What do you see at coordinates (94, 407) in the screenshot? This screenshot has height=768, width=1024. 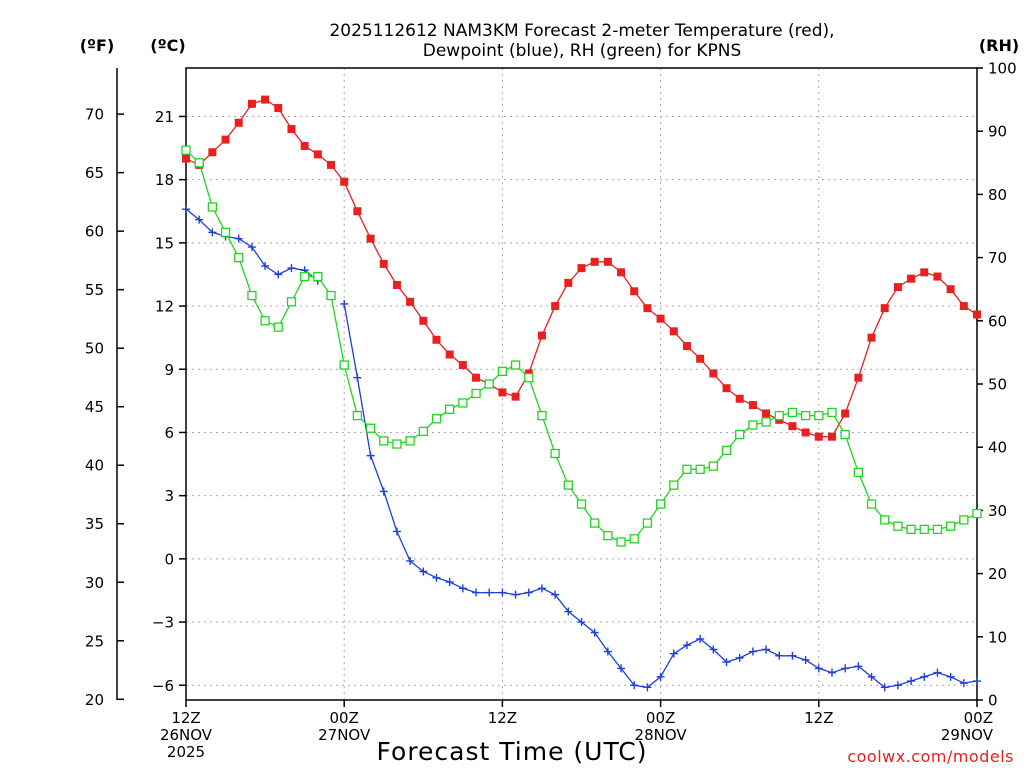 I see `fahrenheit-tick-label: 45` at bounding box center [94, 407].